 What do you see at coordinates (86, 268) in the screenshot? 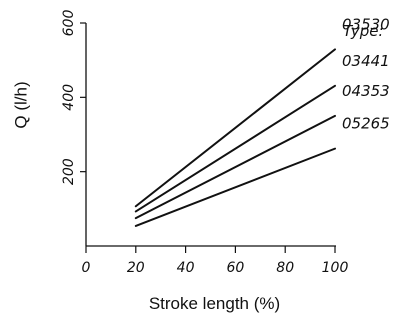
I see `x-tick-label-0: 0` at bounding box center [86, 268].